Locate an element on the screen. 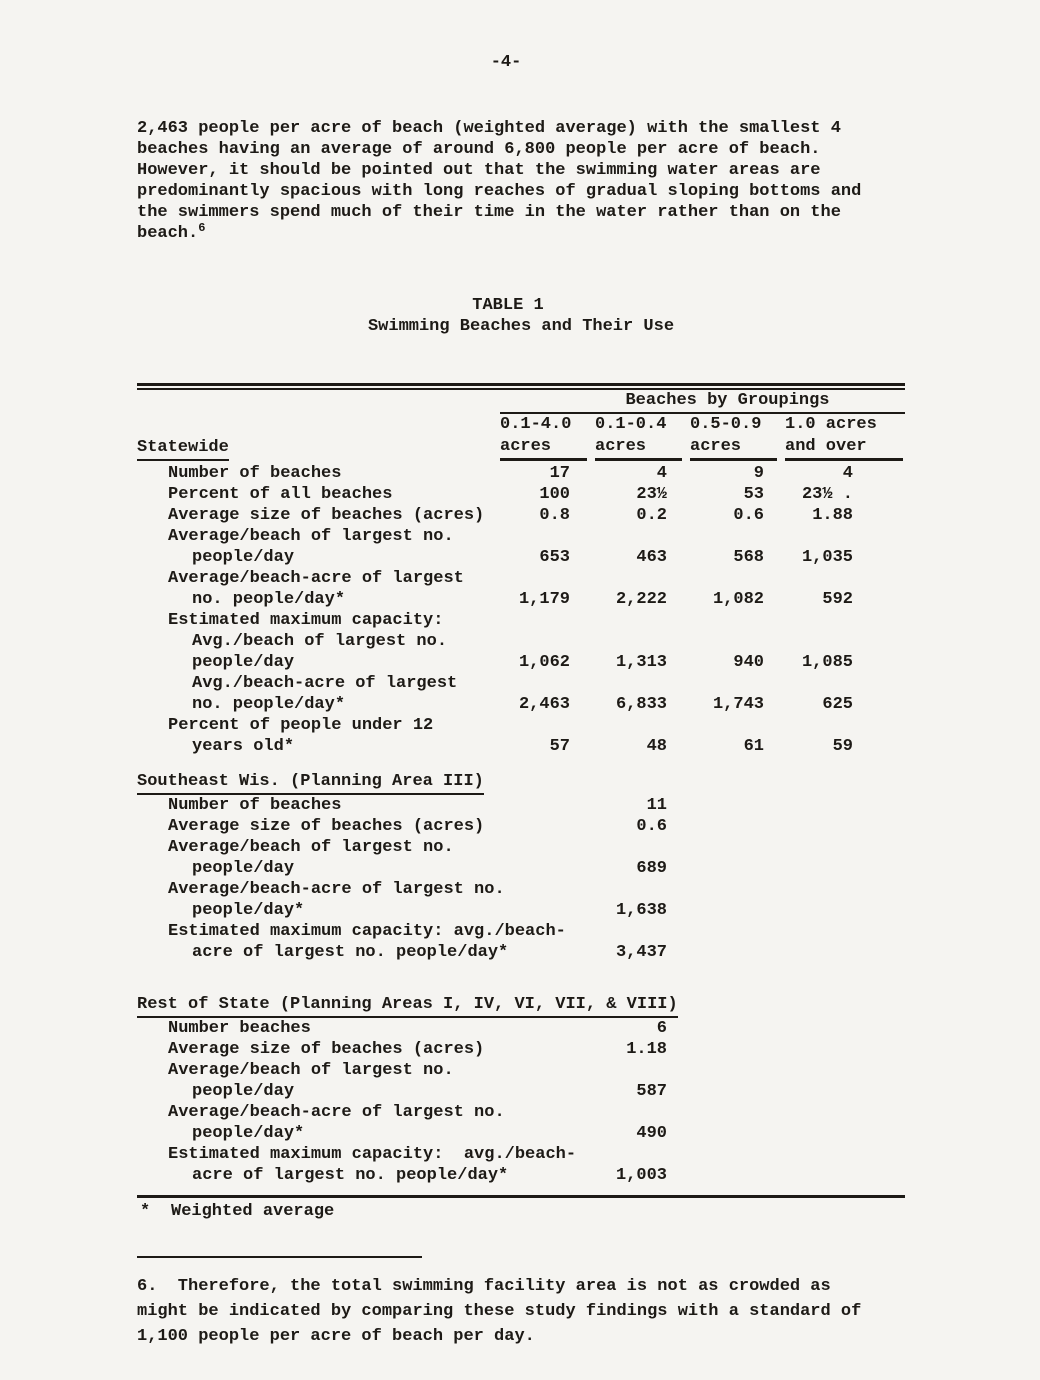  table-row: people/day* 1,638 is located at coordinates (521, 910).